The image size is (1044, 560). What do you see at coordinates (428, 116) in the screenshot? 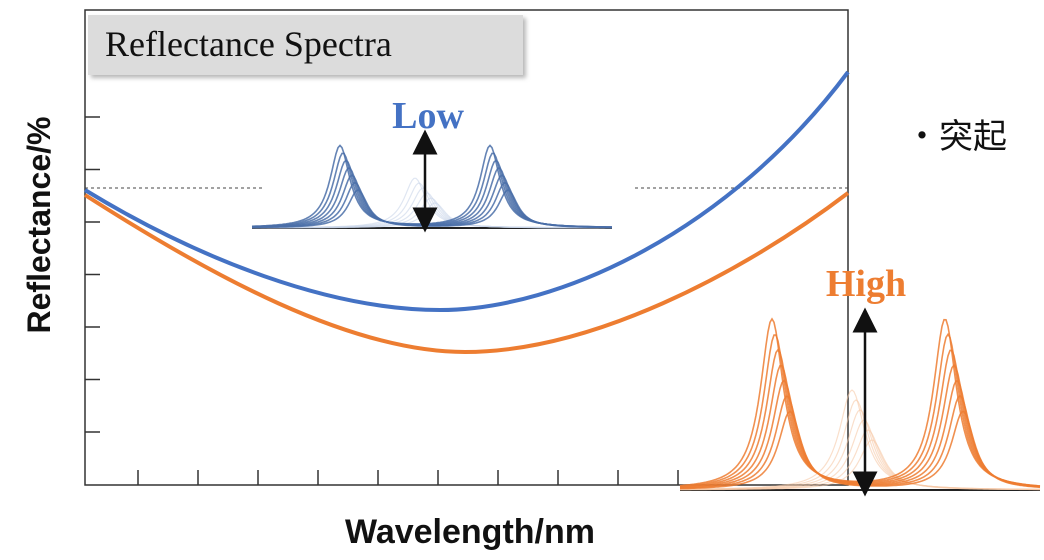
I see `low-label: Low` at bounding box center [428, 116].